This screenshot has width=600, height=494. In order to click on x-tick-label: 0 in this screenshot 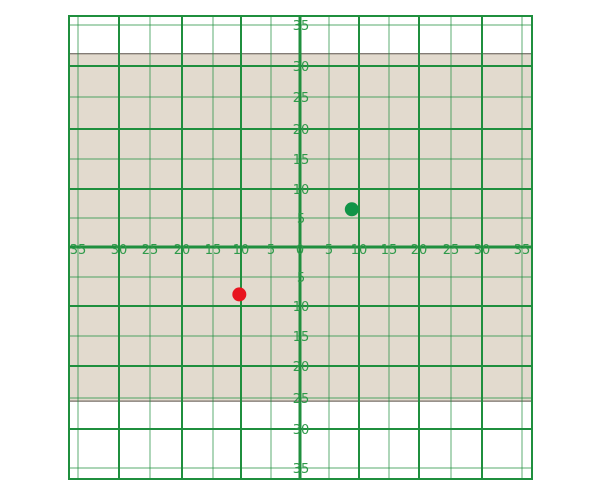, I will do `click(300, 250)`.